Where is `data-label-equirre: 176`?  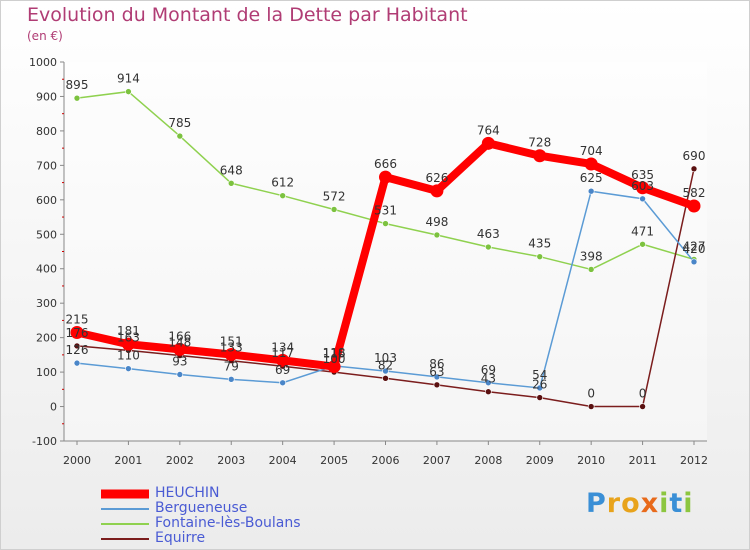
data-label-equirre: 176 is located at coordinates (77, 333).